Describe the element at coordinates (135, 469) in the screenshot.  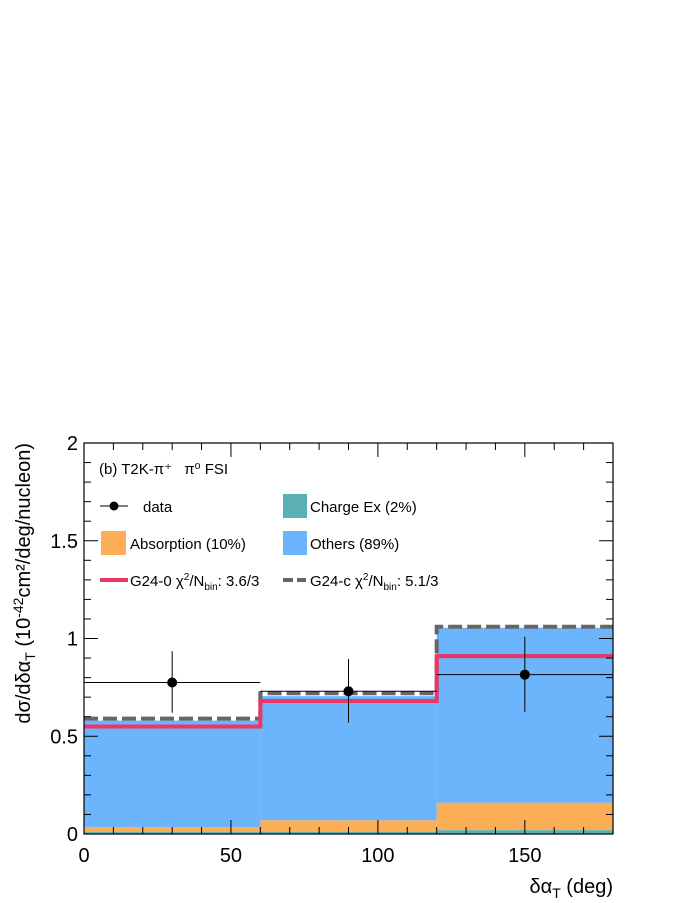
I see `panel-label-text: (b) T2K-π⁺` at that location.